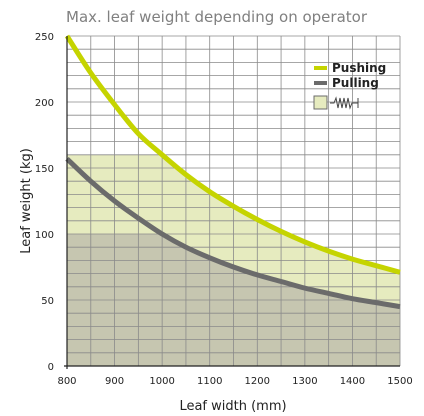 Image resolution: width=424 pixels, height=416 pixels. I want to click on y-tick-label: 50, so click(47, 301).